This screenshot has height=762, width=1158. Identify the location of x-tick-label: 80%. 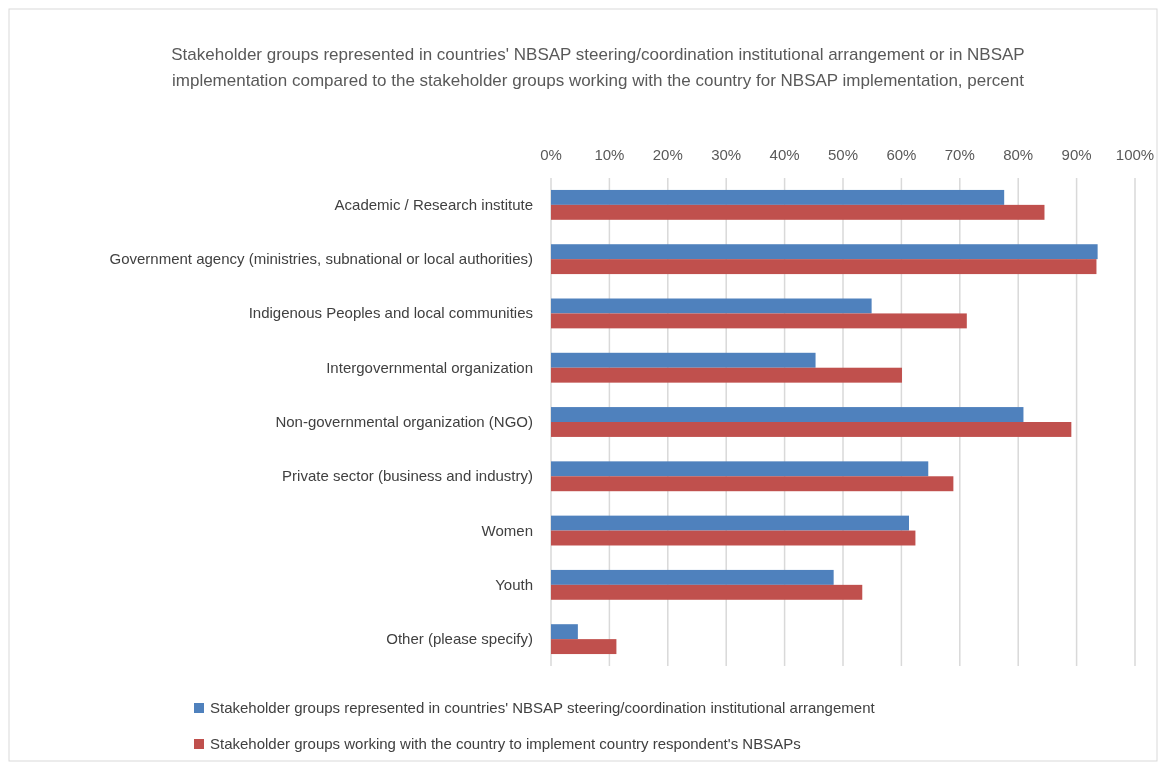
(1018, 154).